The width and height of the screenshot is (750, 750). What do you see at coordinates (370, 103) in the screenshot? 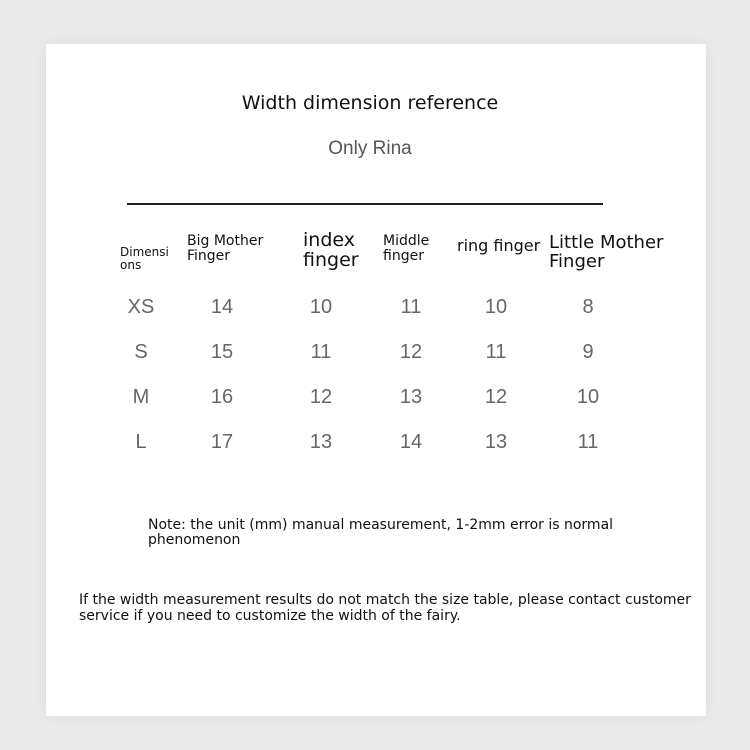
I see `chart-title: Width dimension reference` at bounding box center [370, 103].